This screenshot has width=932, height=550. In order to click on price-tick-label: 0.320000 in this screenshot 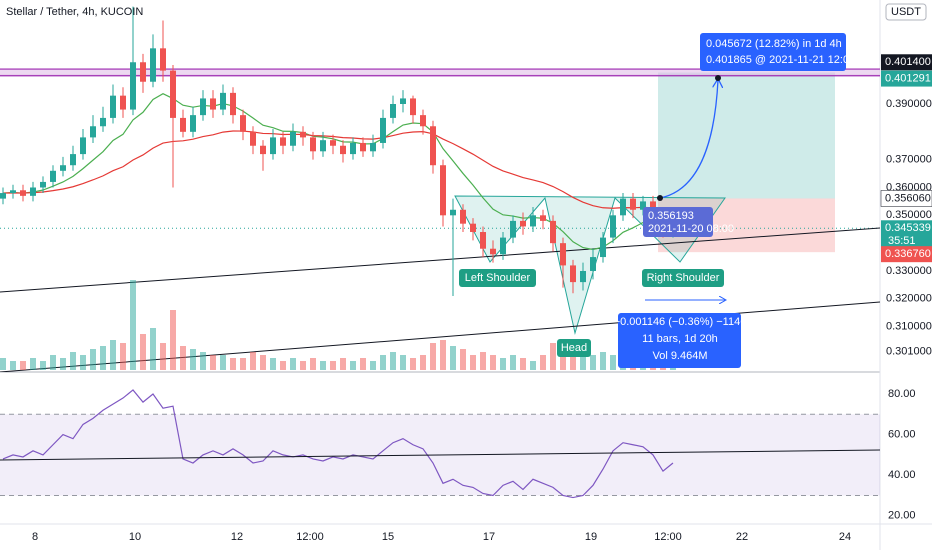, I will do `click(909, 299)`.